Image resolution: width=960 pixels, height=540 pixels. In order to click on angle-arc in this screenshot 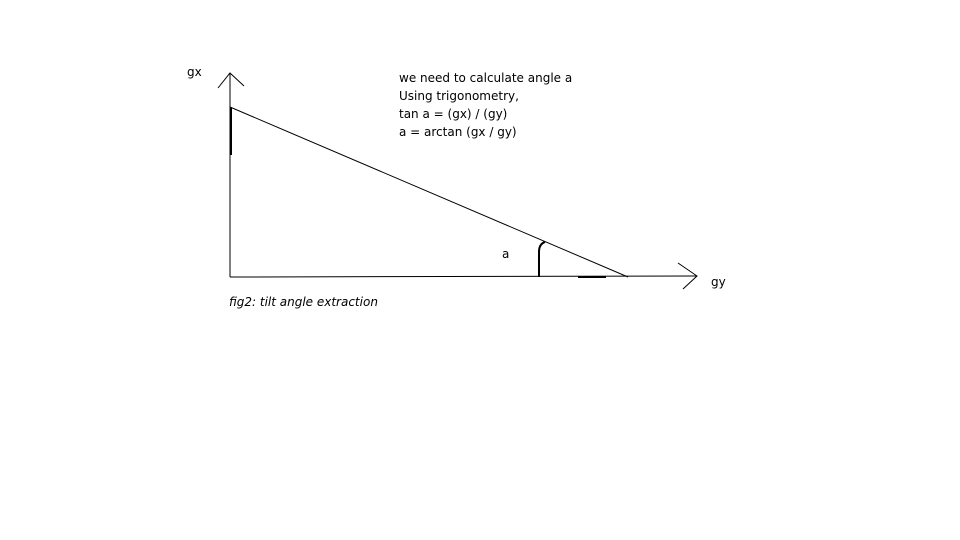, I will do `click(542, 259)`.